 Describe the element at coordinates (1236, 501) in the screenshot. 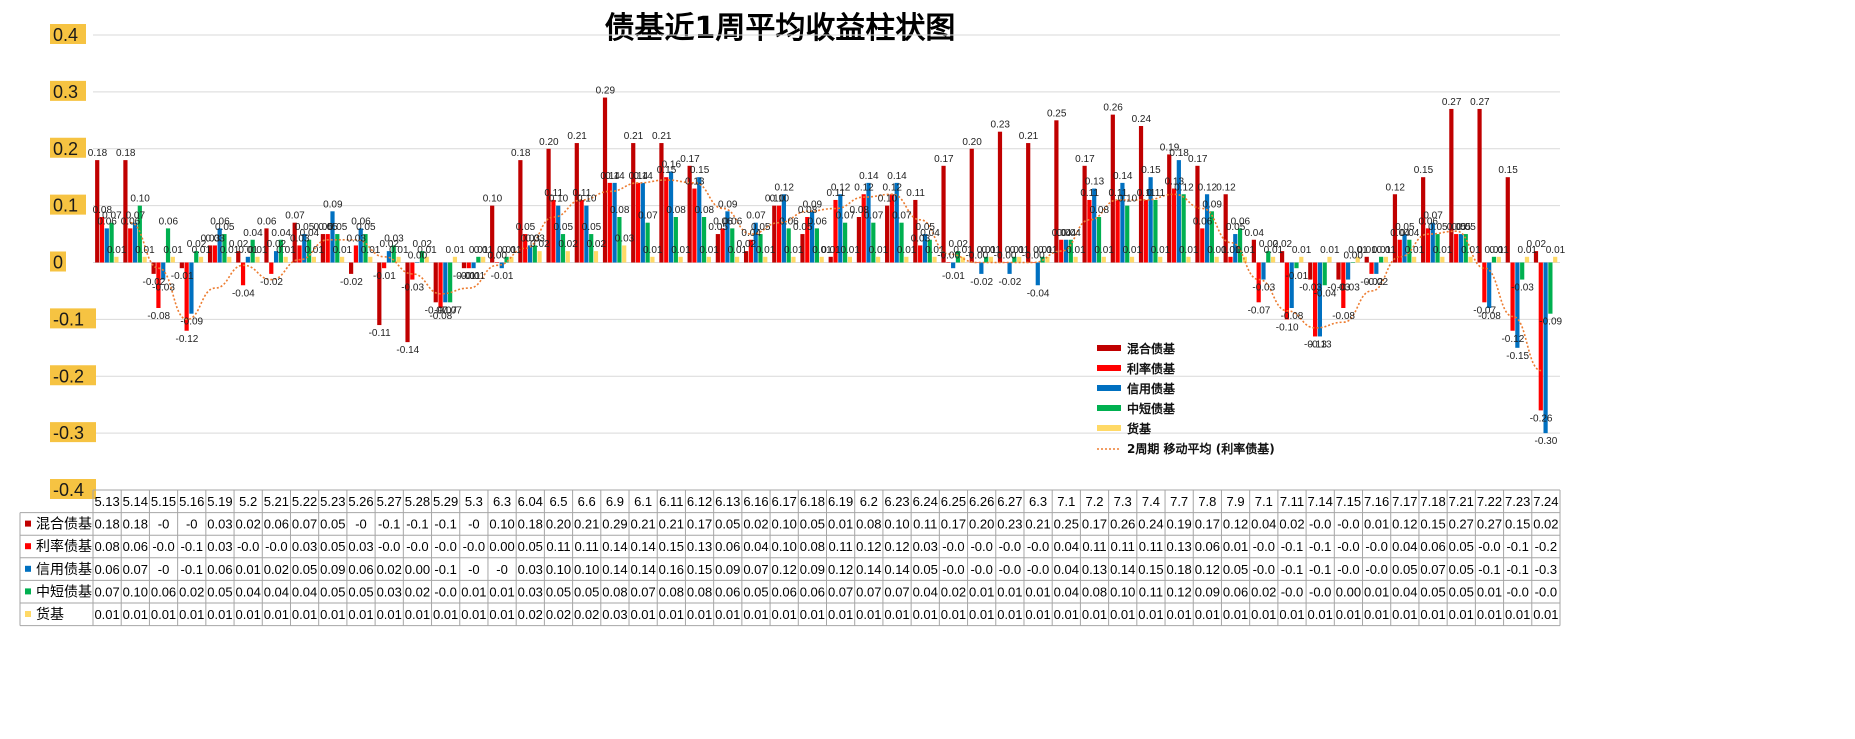

I see `x-tick-label: 7.9` at that location.